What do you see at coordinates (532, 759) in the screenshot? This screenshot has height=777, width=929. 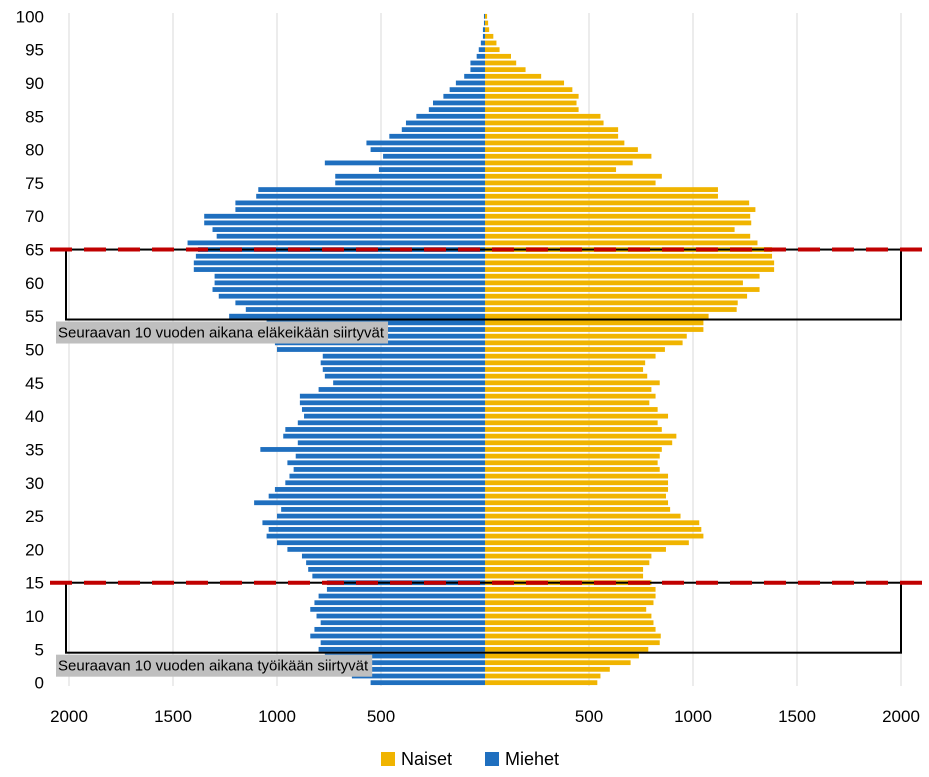 I see `legend-label-miehet: Miehet` at bounding box center [532, 759].